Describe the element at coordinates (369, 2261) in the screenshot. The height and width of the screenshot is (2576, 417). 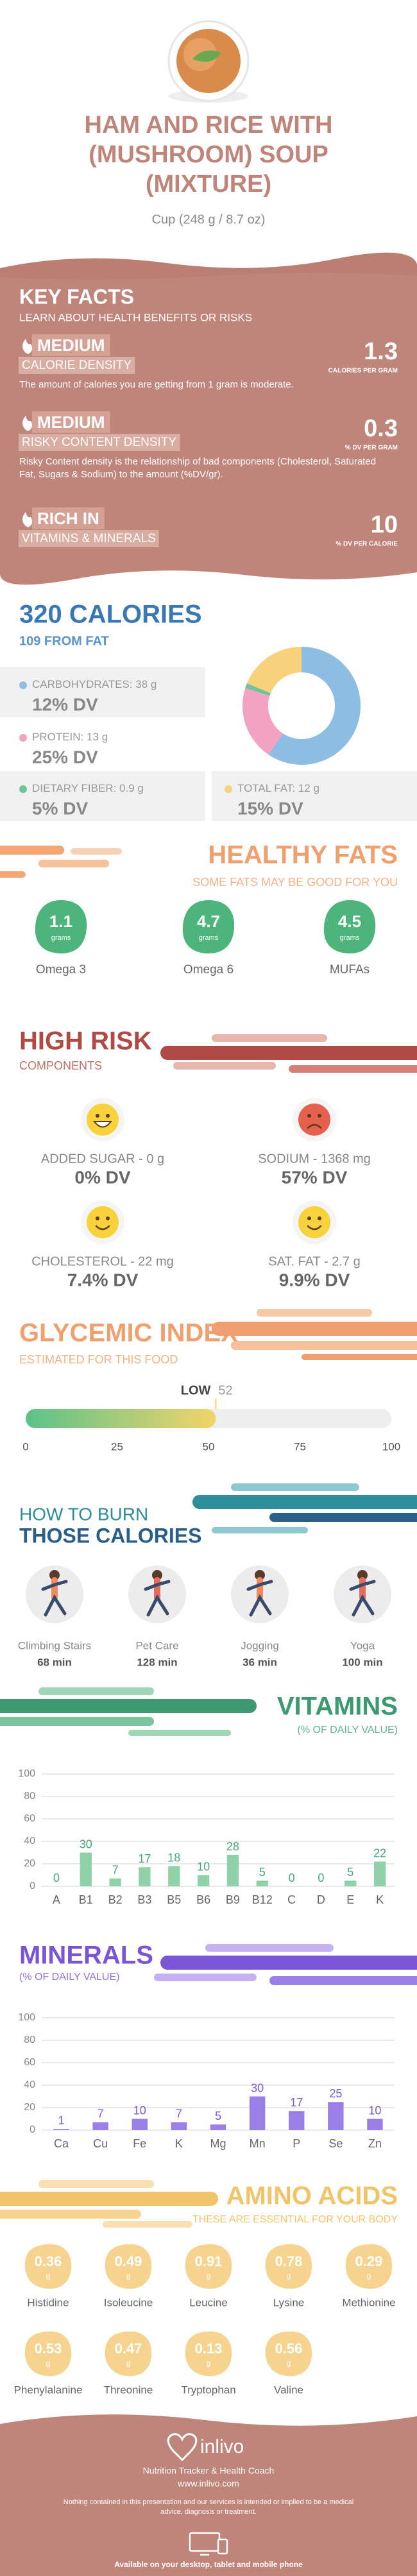
I see `amino-value: 0.29` at that location.